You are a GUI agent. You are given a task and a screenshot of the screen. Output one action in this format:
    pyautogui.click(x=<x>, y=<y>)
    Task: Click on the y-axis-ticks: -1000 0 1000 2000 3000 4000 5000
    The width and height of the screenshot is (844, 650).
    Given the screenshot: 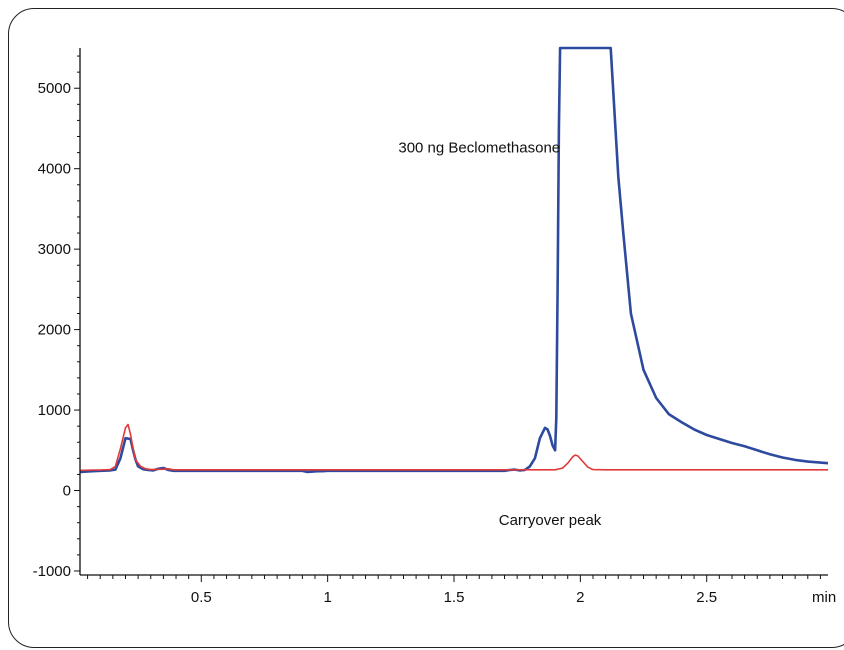 What is the action you would take?
    pyautogui.click(x=56, y=317)
    